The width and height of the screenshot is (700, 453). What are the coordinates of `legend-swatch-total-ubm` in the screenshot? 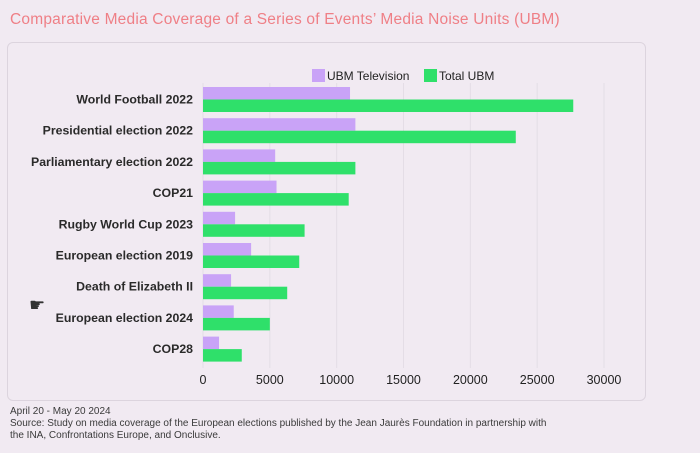 It's located at (430, 75).